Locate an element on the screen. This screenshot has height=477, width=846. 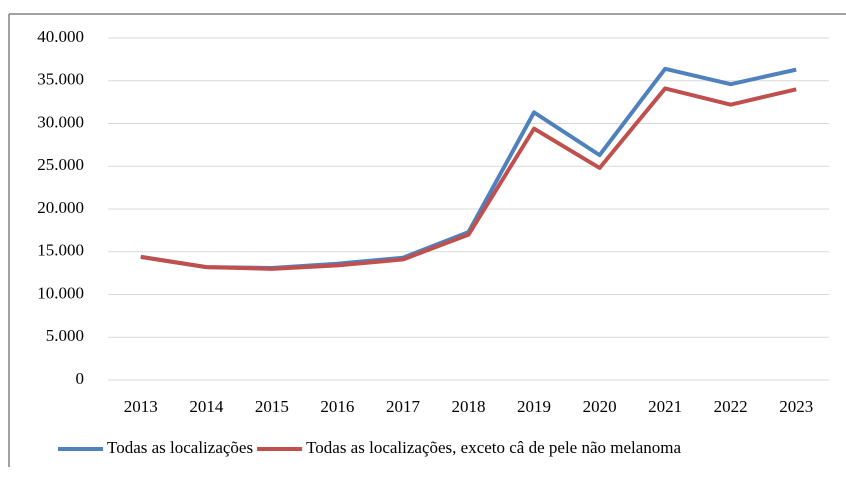
y-tick-label: 30.000 is located at coordinates (60, 121).